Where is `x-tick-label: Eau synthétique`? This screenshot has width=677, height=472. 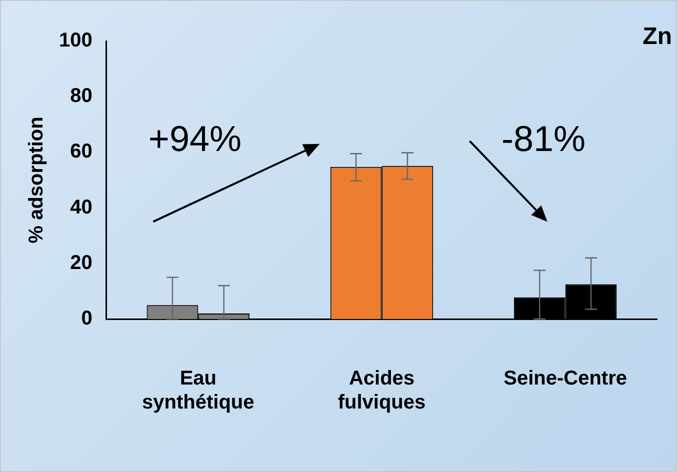
x-tick-label: Eau synthétique is located at coordinates (198, 391).